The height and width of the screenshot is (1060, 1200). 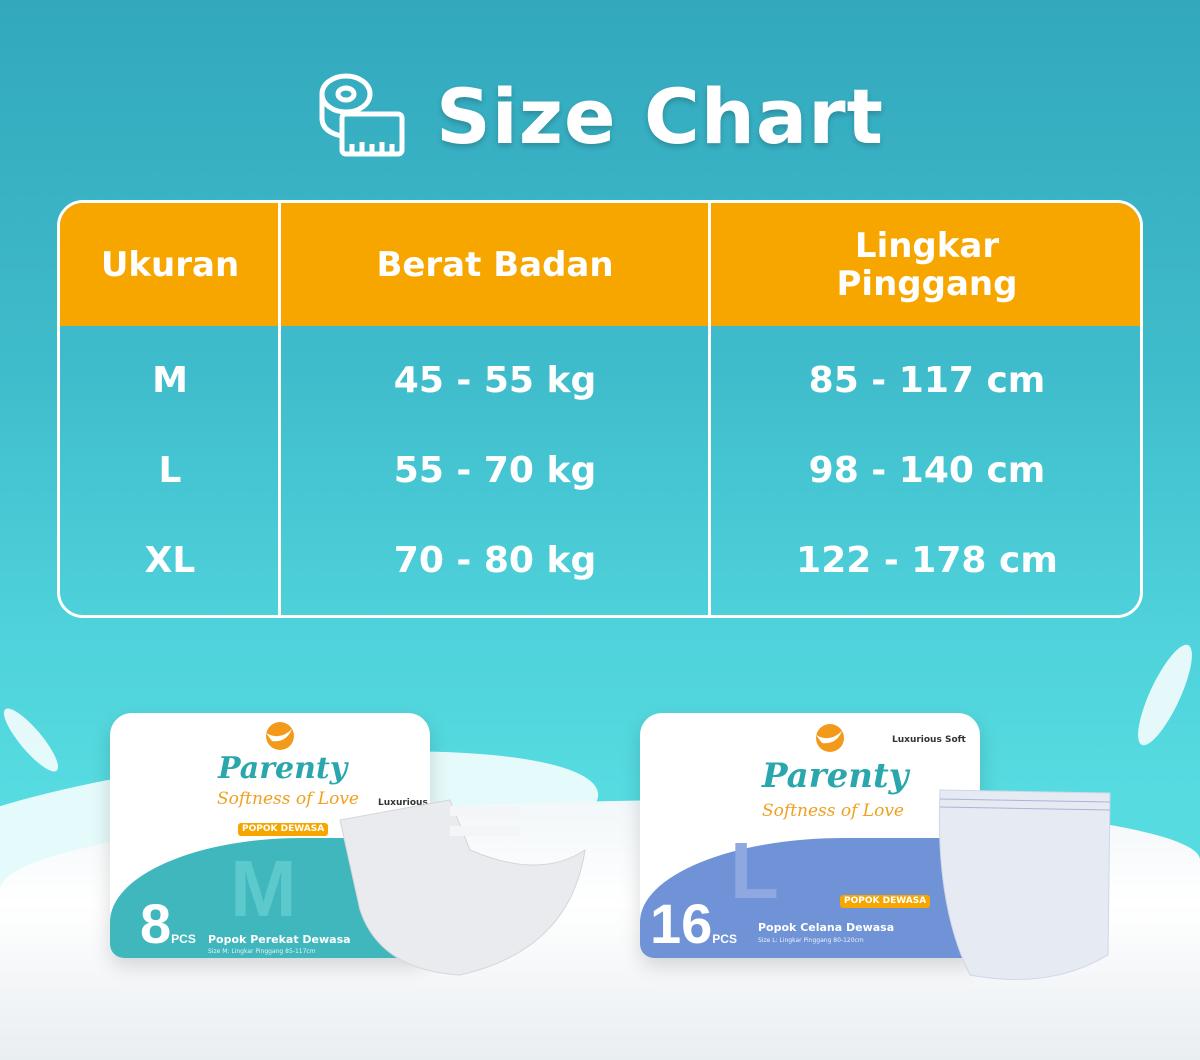 What do you see at coordinates (927, 470) in the screenshot?
I see `waist-cell: 98 - 140 cm` at bounding box center [927, 470].